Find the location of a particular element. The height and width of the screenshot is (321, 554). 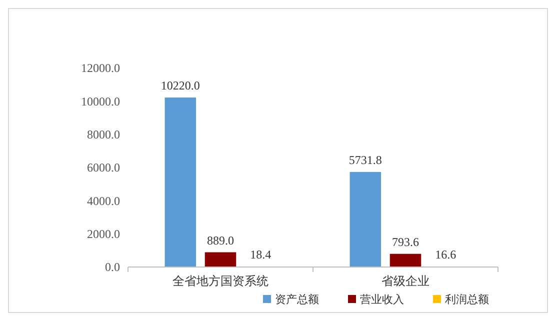

x-tick-label: 省级企业 is located at coordinates (406, 281).